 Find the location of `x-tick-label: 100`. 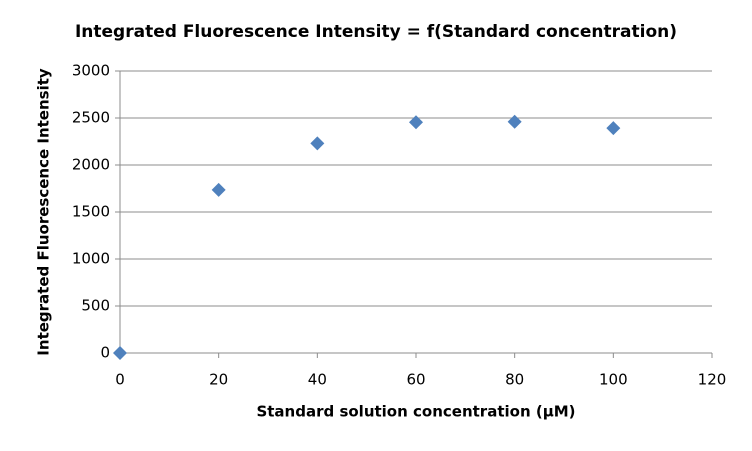

x-tick-label: 100 is located at coordinates (613, 380).